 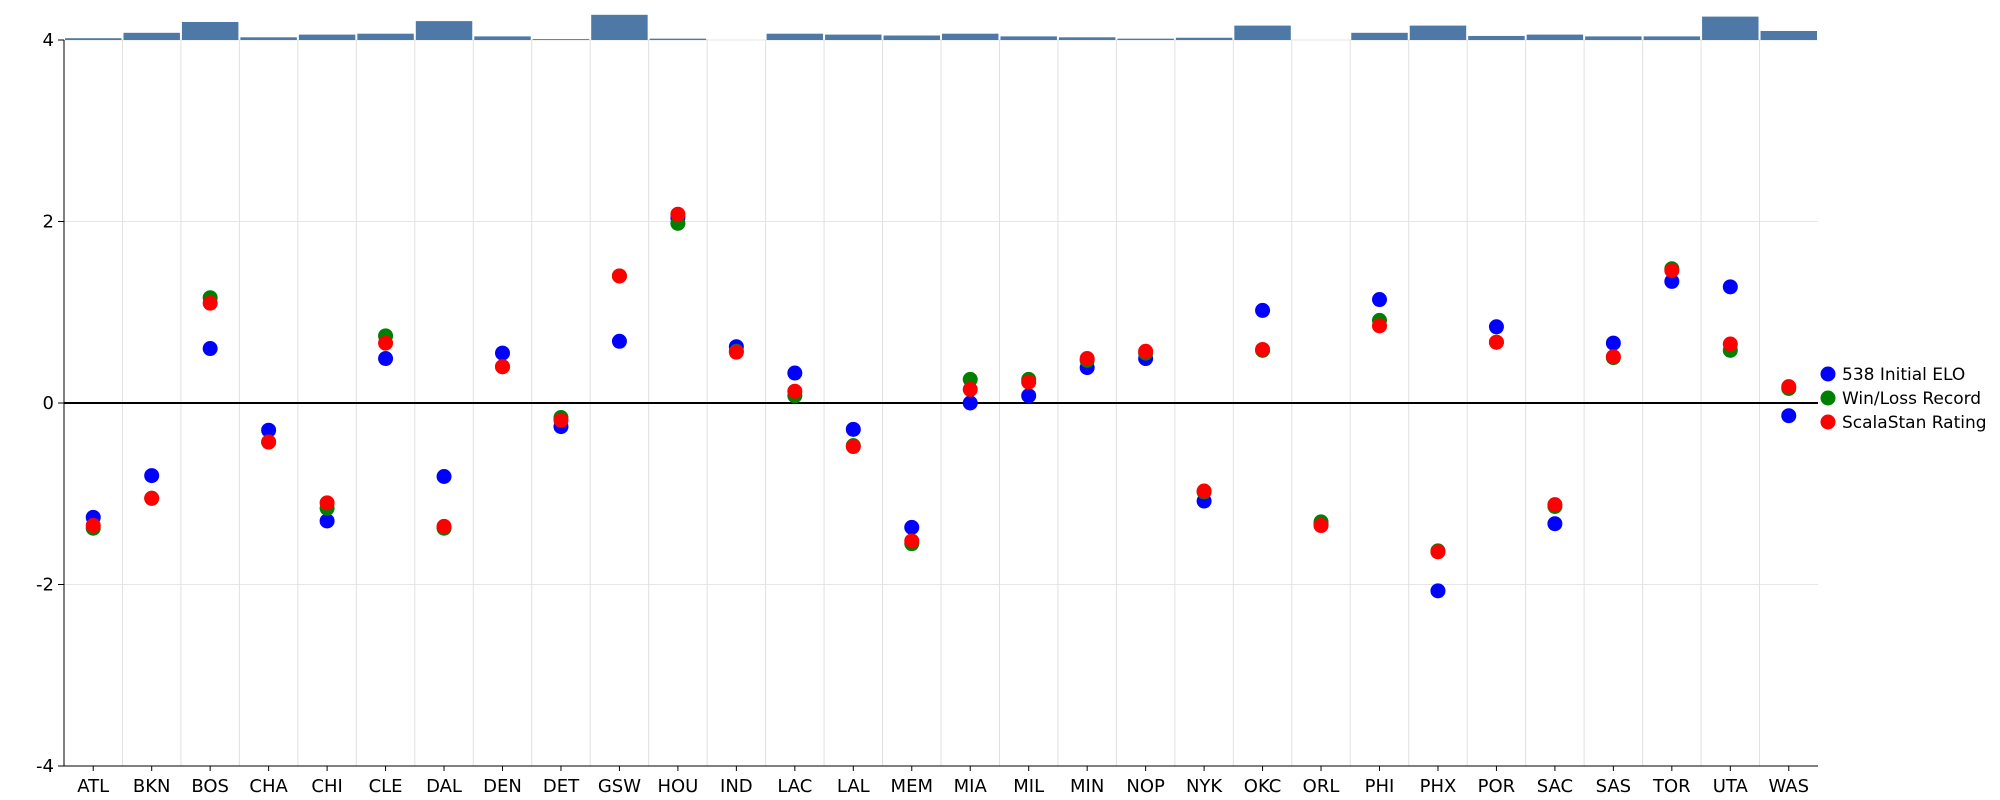 I want to click on x-tick-label: GSW, so click(x=619, y=786).